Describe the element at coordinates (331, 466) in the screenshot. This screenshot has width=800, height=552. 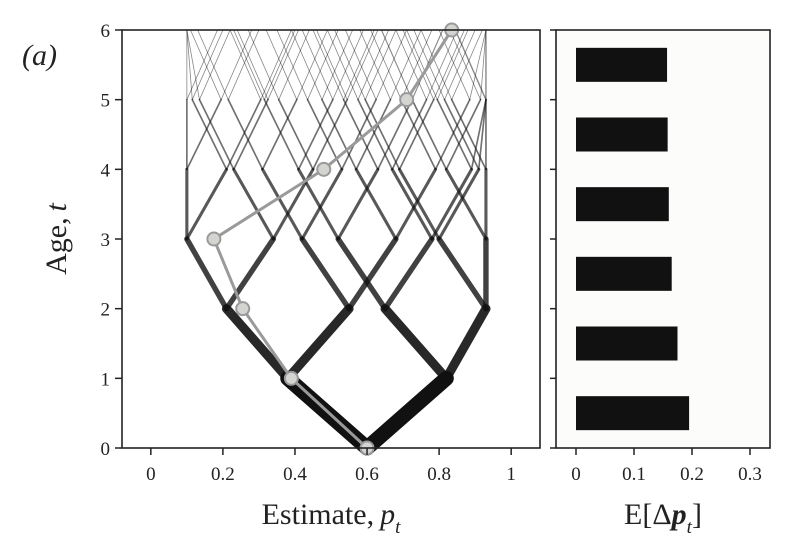
I see `left-x-axis: 0 0.2 0.4 0.6 0.8 1` at that location.